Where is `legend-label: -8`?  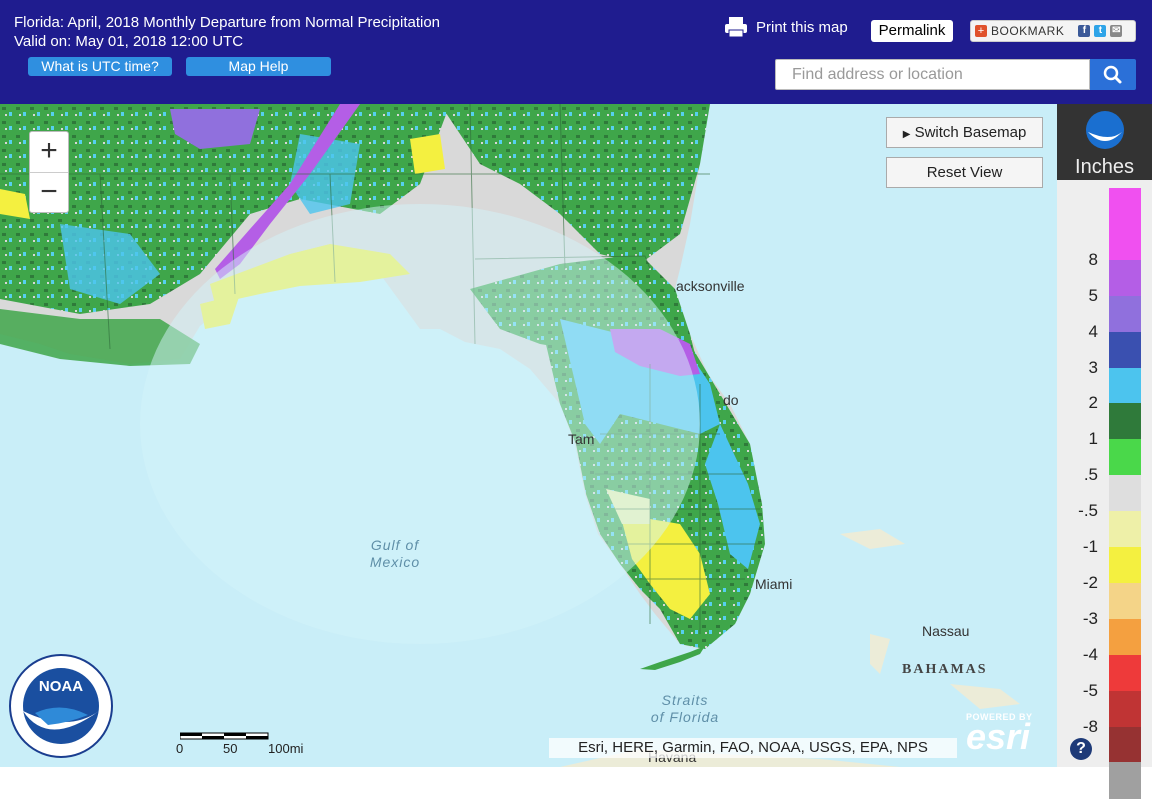 legend-label: -8 is located at coordinates (1090, 726).